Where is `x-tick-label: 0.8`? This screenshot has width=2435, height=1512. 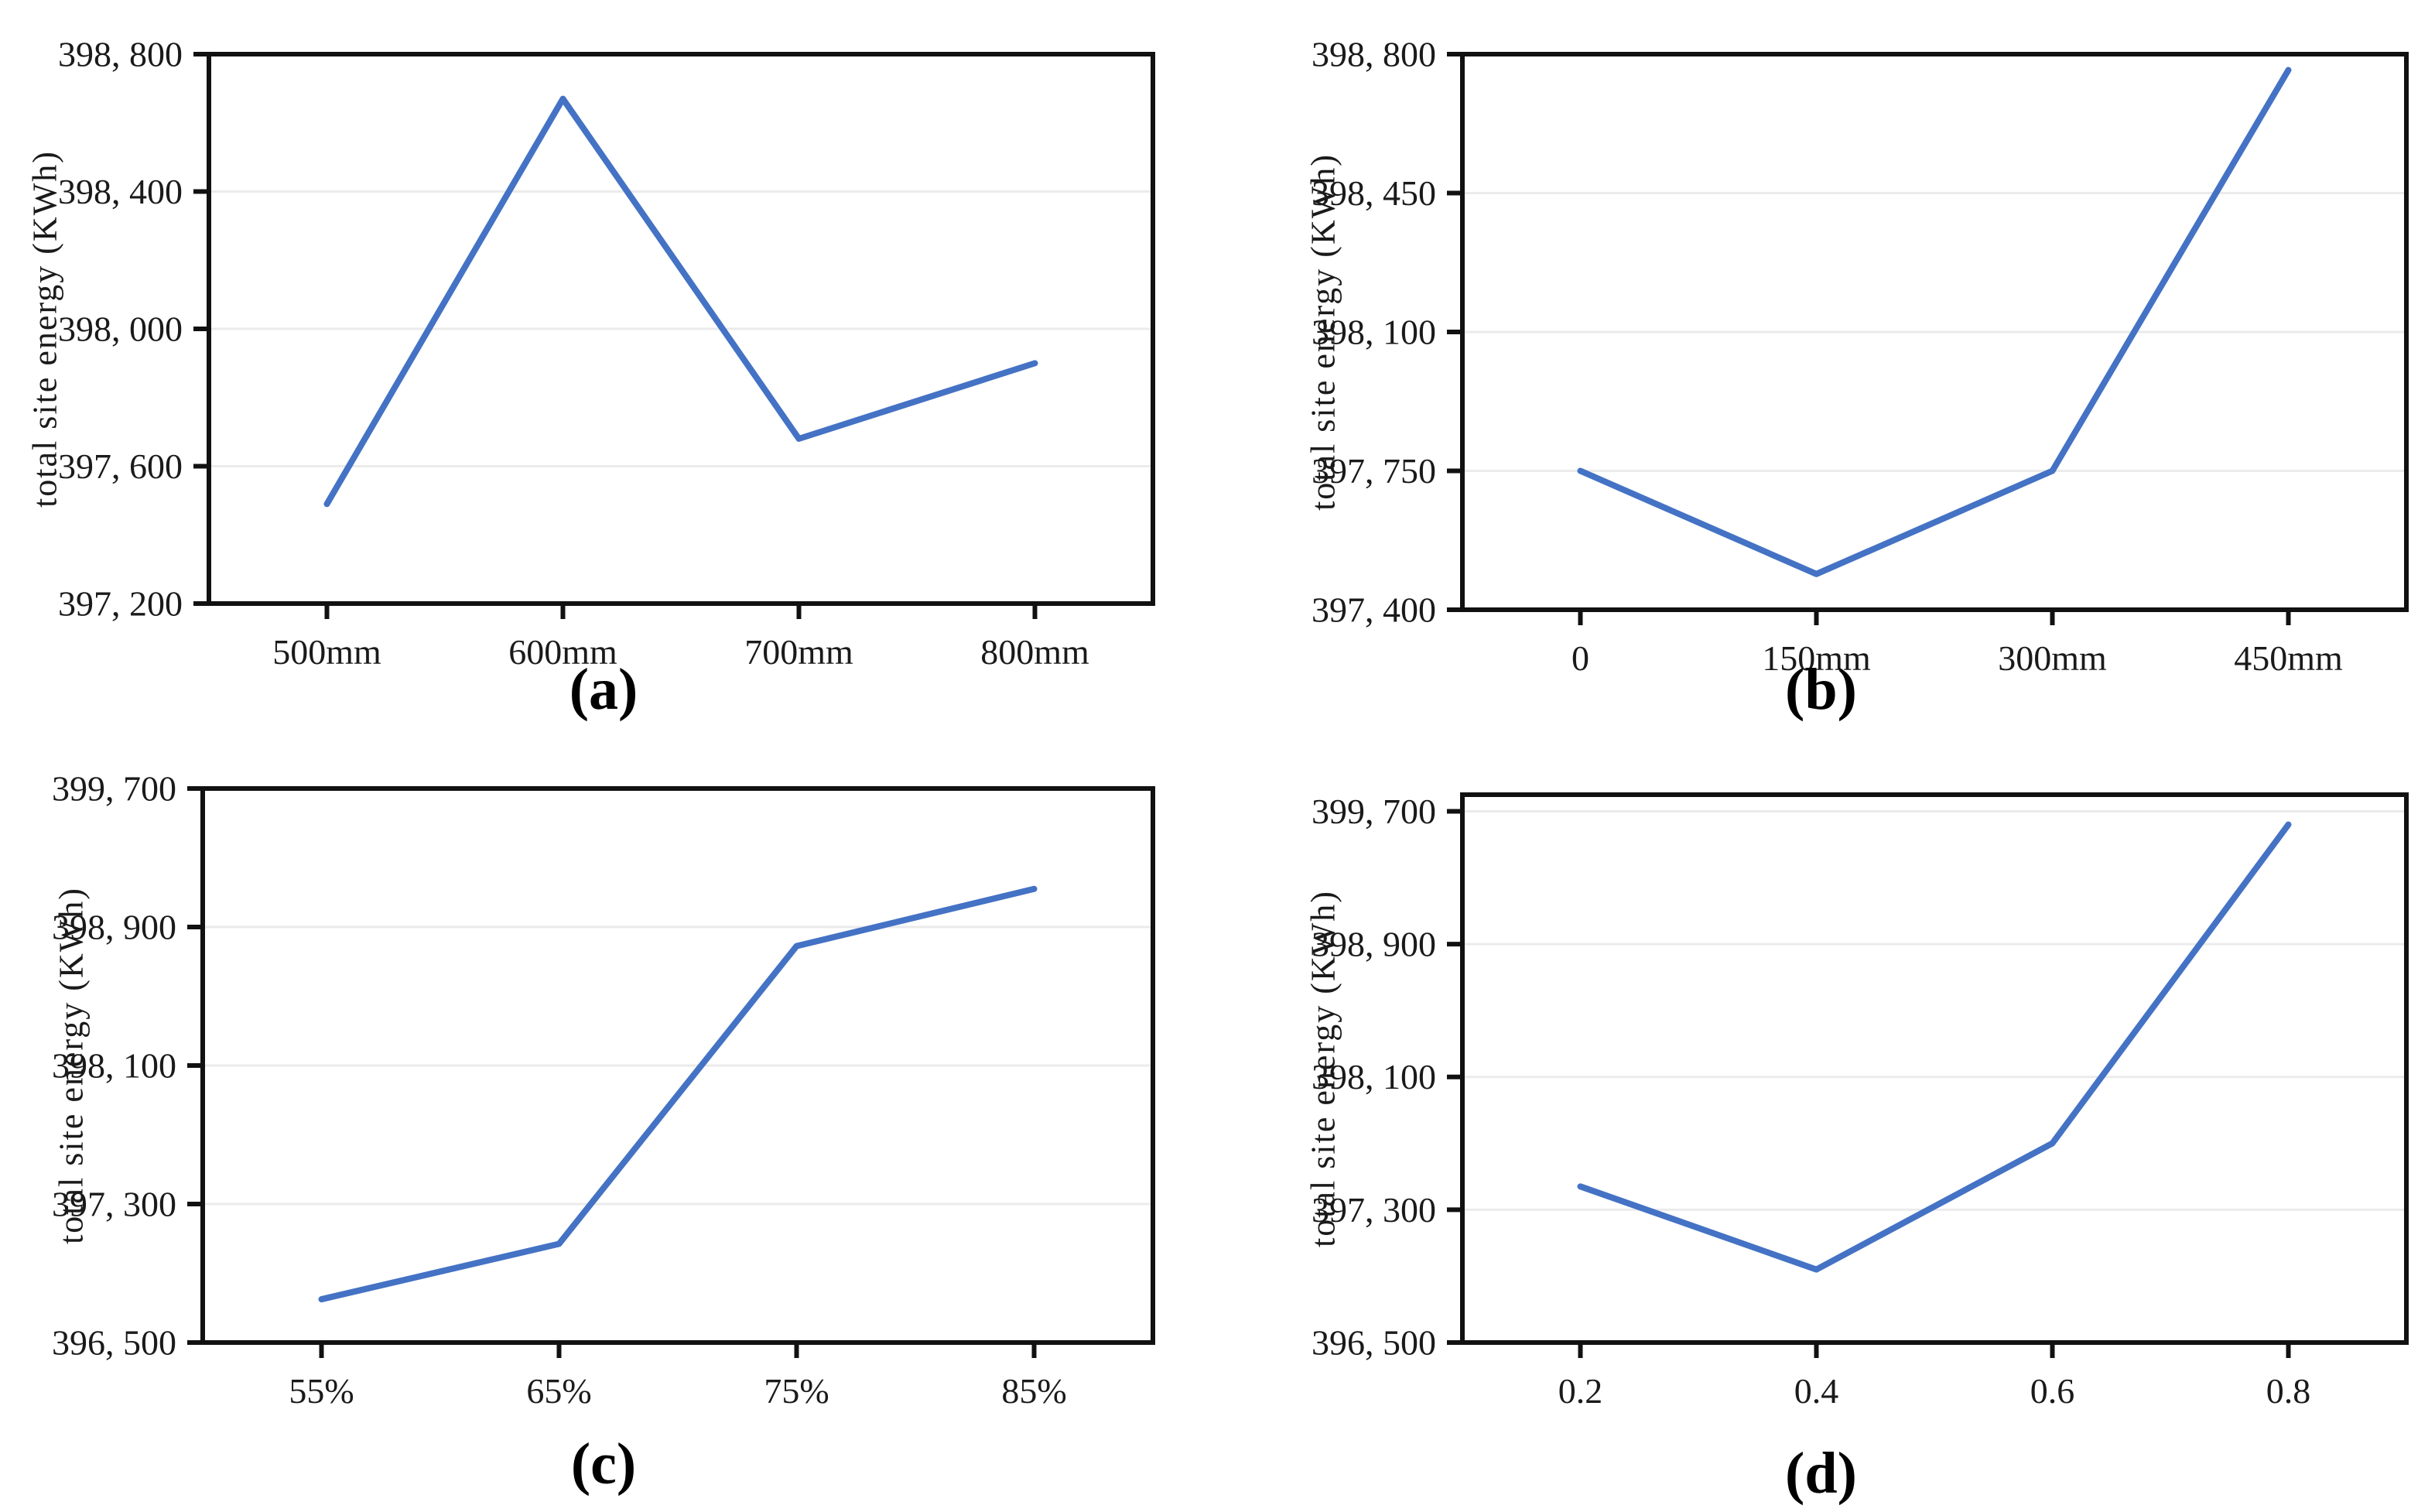 x-tick-label: 0.8 is located at coordinates (2288, 1391).